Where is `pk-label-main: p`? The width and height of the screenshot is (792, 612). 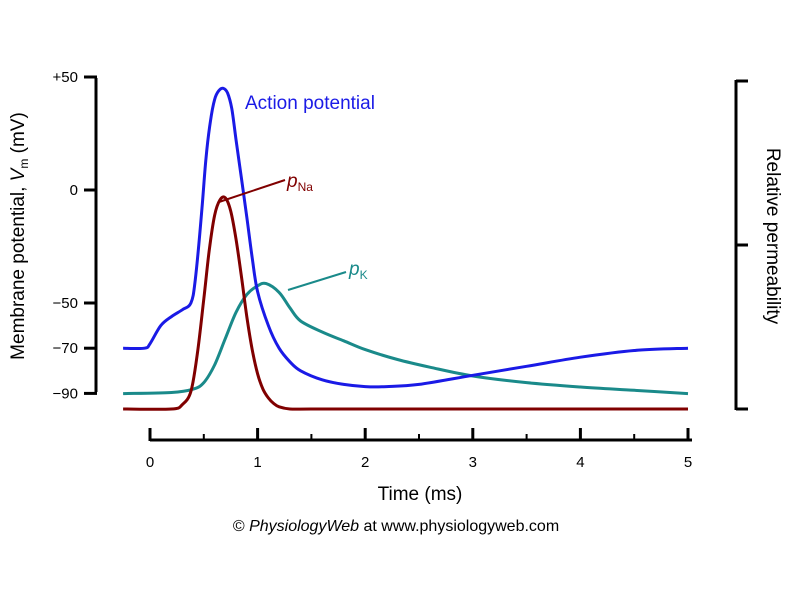
pk-label-main: p is located at coordinates (354, 269).